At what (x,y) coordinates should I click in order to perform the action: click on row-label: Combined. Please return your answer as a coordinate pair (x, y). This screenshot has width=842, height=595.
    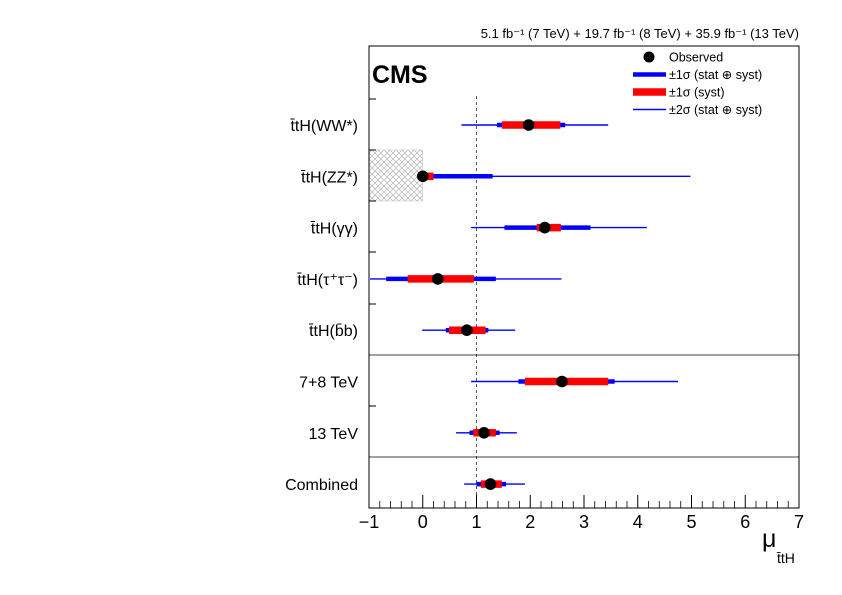
    Looking at the image, I should click on (321, 485).